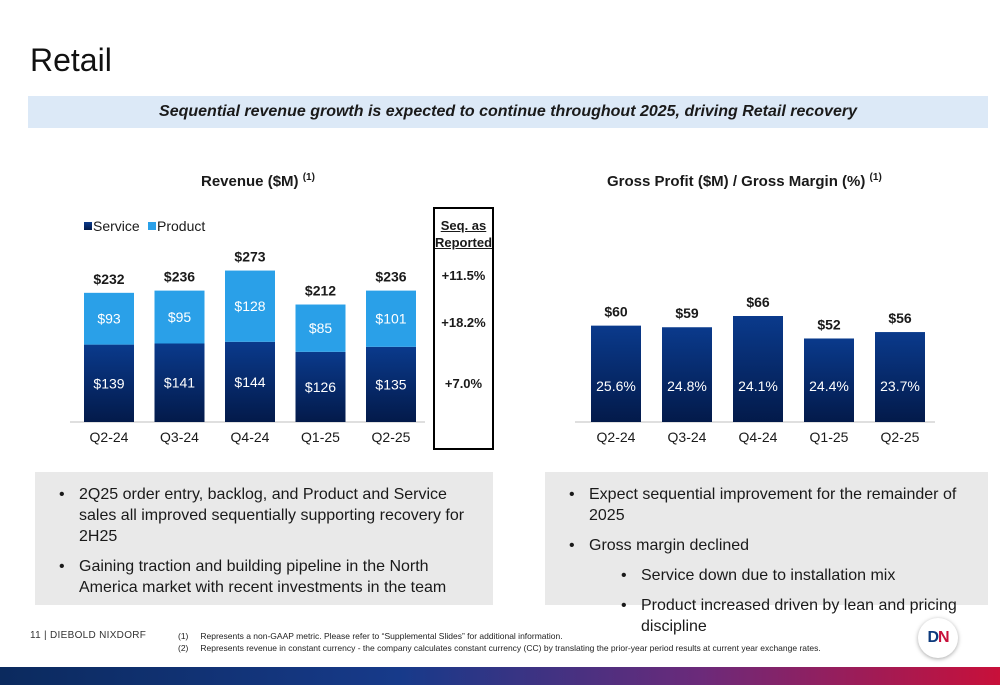 The image size is (1000, 685). Describe the element at coordinates (463, 383) in the screenshot. I see `seq-value-q2-25: +7.0%` at that location.